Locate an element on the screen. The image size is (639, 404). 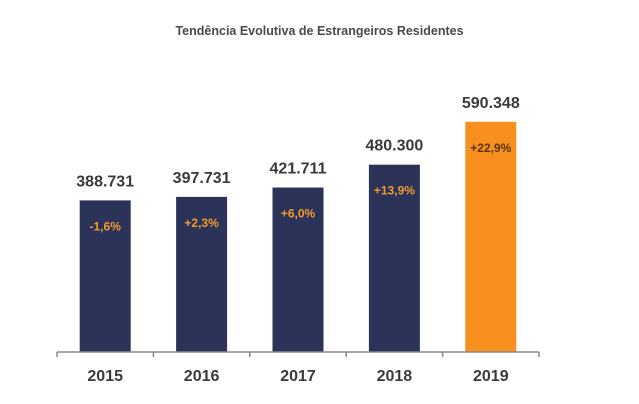
x-tick-label: 2016 is located at coordinates (202, 376).